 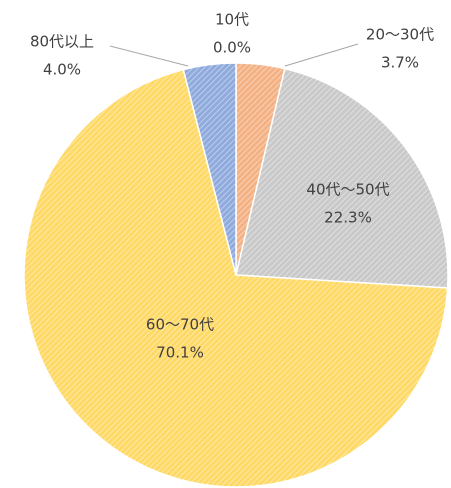 I want to click on slice-value: 22.3%, so click(x=348, y=218).